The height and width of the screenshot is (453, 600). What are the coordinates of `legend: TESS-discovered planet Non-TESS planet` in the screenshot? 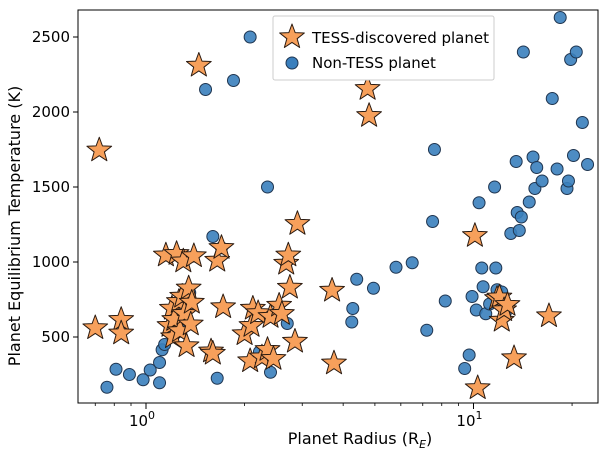 It's located at (383, 48).